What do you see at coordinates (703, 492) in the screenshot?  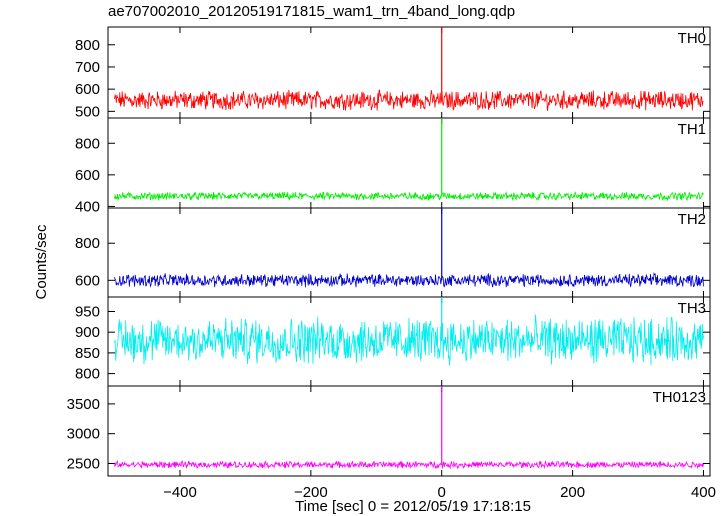 I see `x-tick-label: 400` at bounding box center [703, 492].